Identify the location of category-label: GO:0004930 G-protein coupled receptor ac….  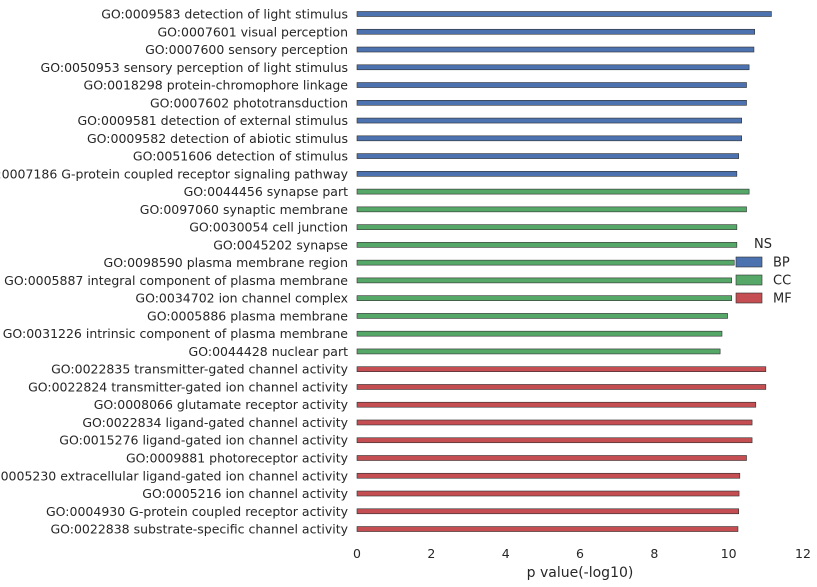
(197, 511).